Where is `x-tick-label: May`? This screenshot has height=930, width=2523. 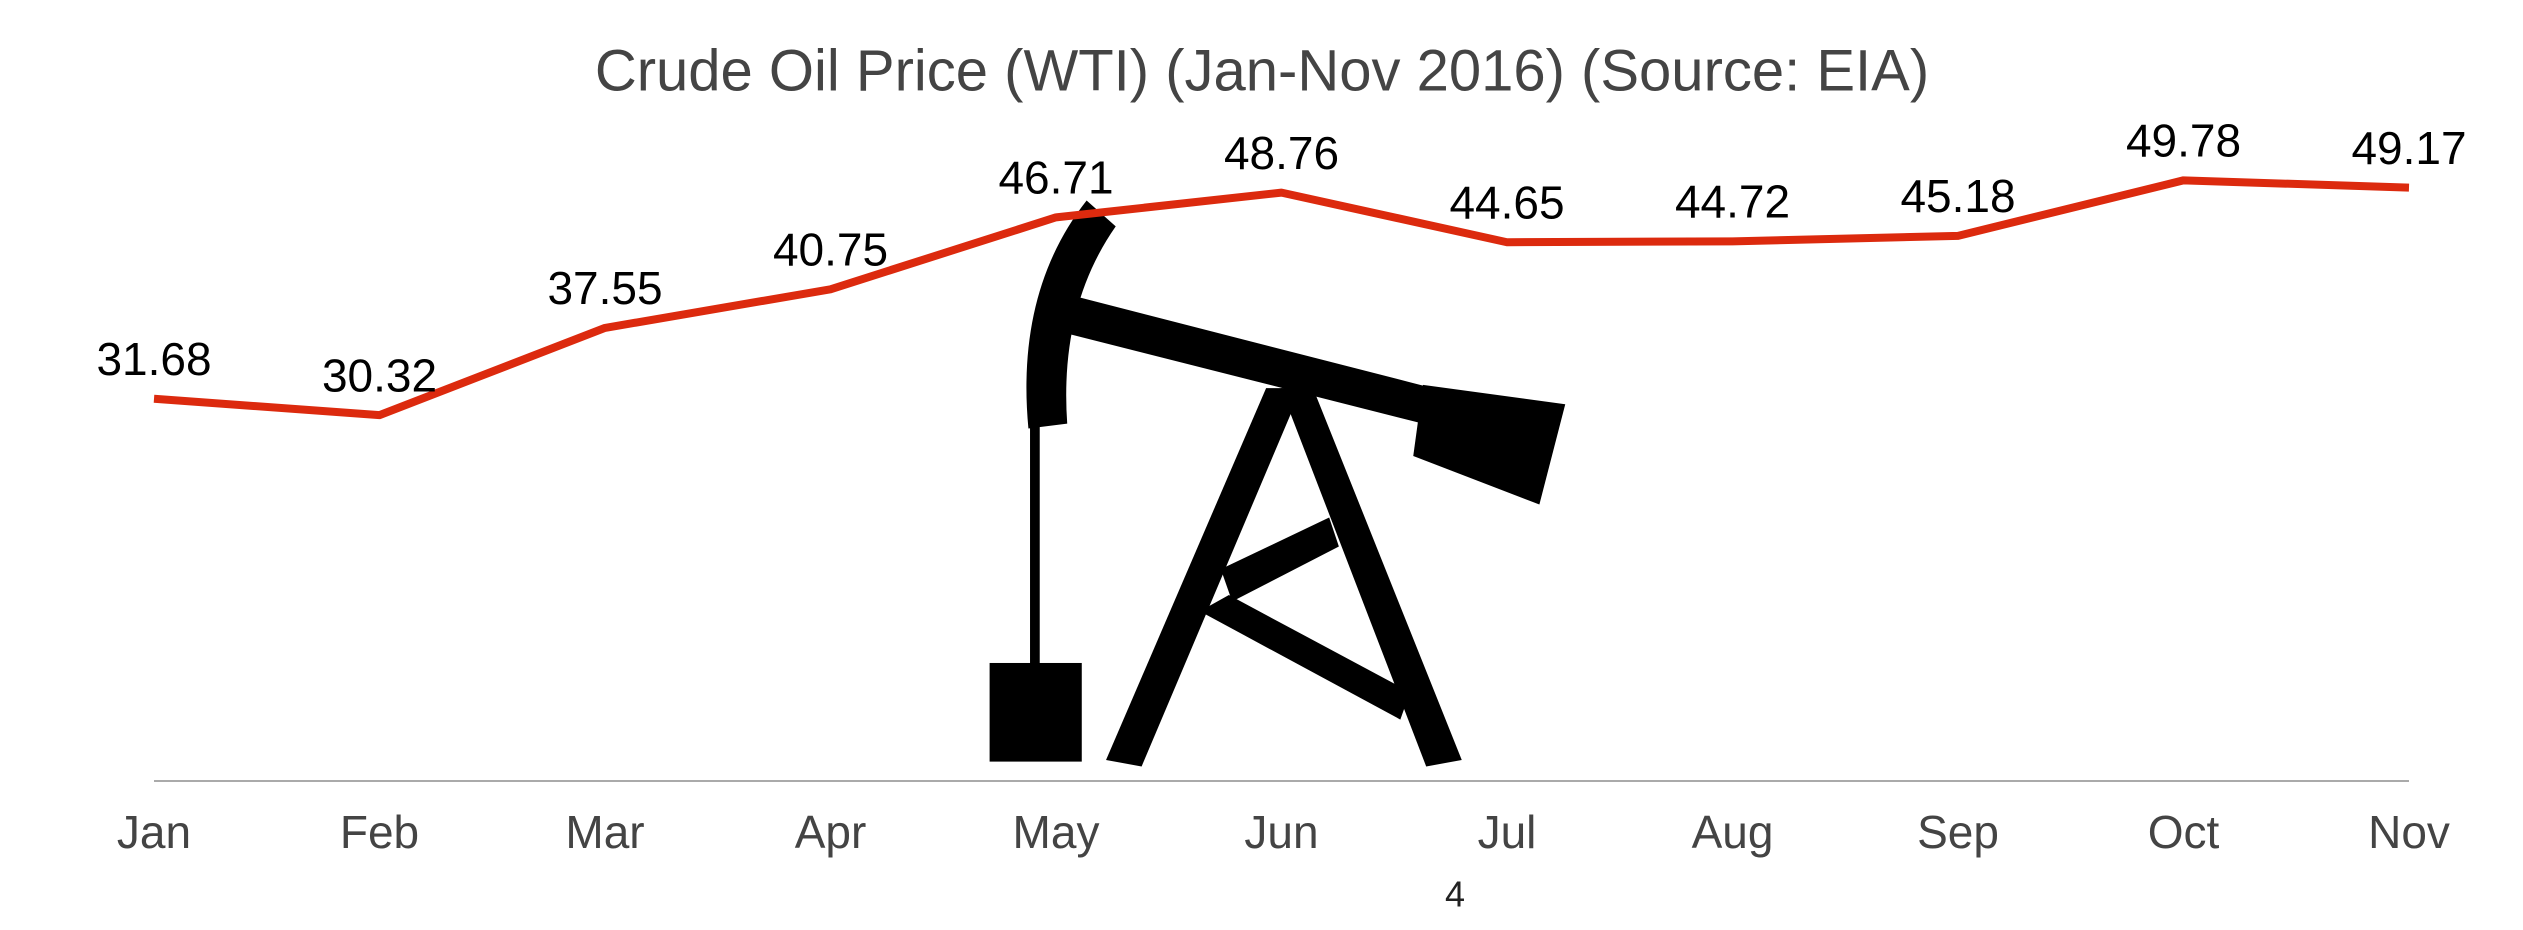 x-tick-label: May is located at coordinates (1056, 832).